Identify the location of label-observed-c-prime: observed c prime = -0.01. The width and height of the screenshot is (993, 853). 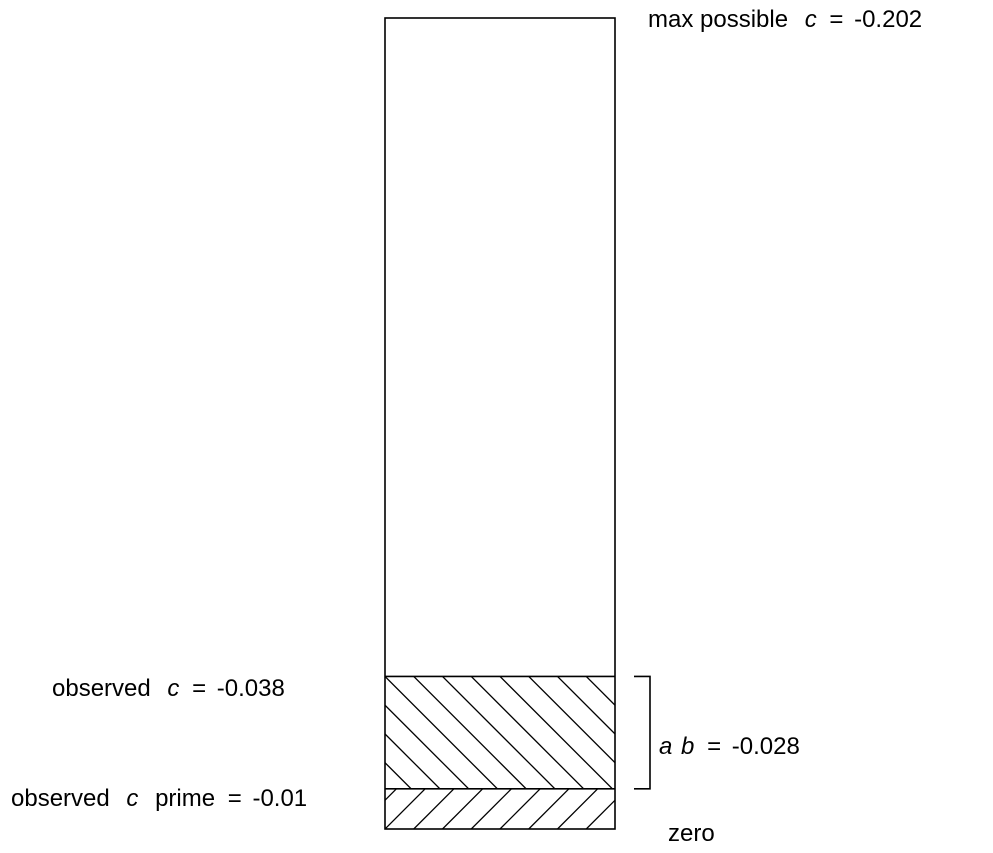
(159, 798).